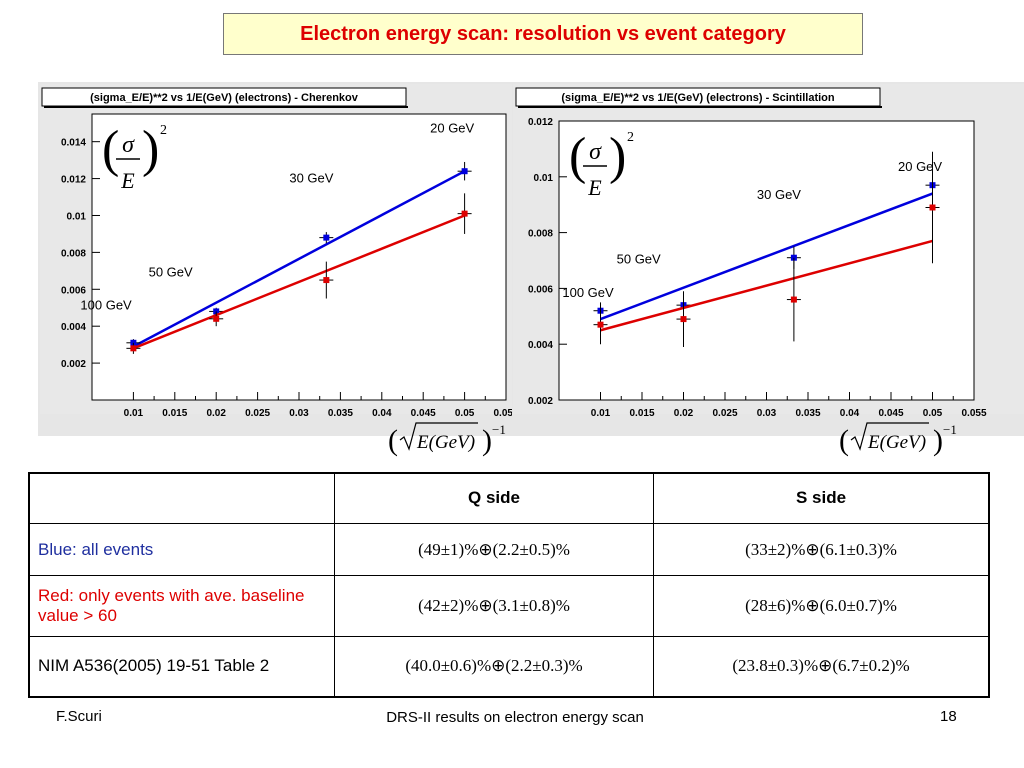  I want to click on cell-red-s: (28±6)%⊕(6.0±0.7)%, so click(821, 606).